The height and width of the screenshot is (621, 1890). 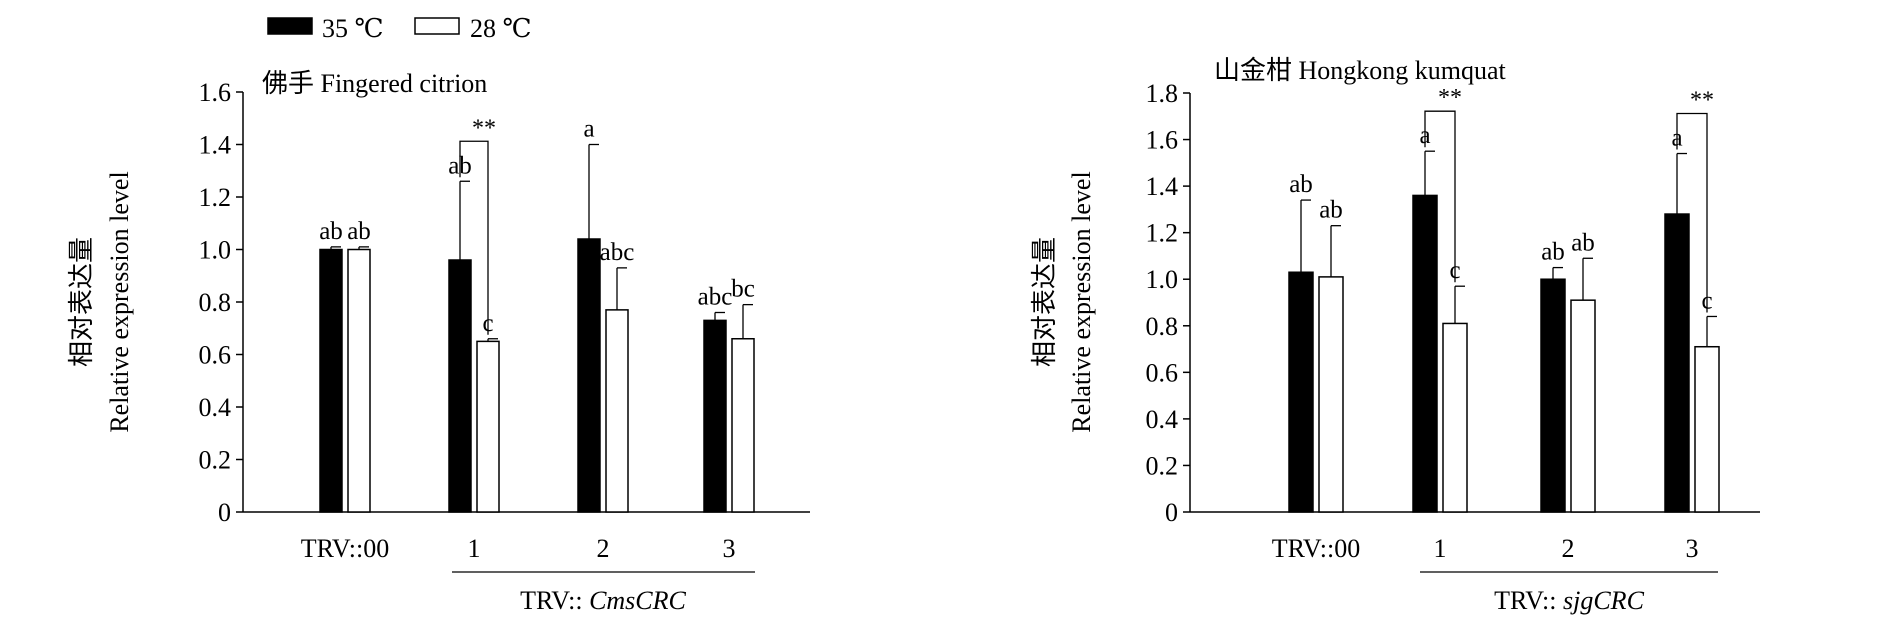 What do you see at coordinates (437, 26) in the screenshot?
I see `legend-swatch-28c` at bounding box center [437, 26].